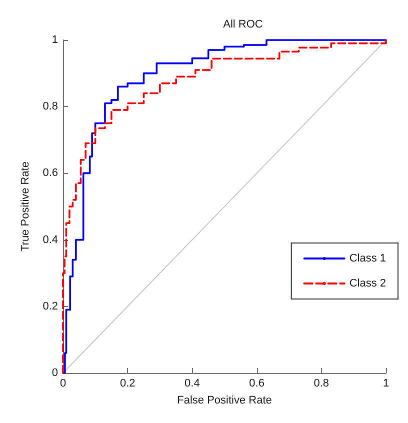 This screenshot has width=408, height=423. What do you see at coordinates (224, 400) in the screenshot?
I see `x-axis-title: False Positive Rate` at bounding box center [224, 400].